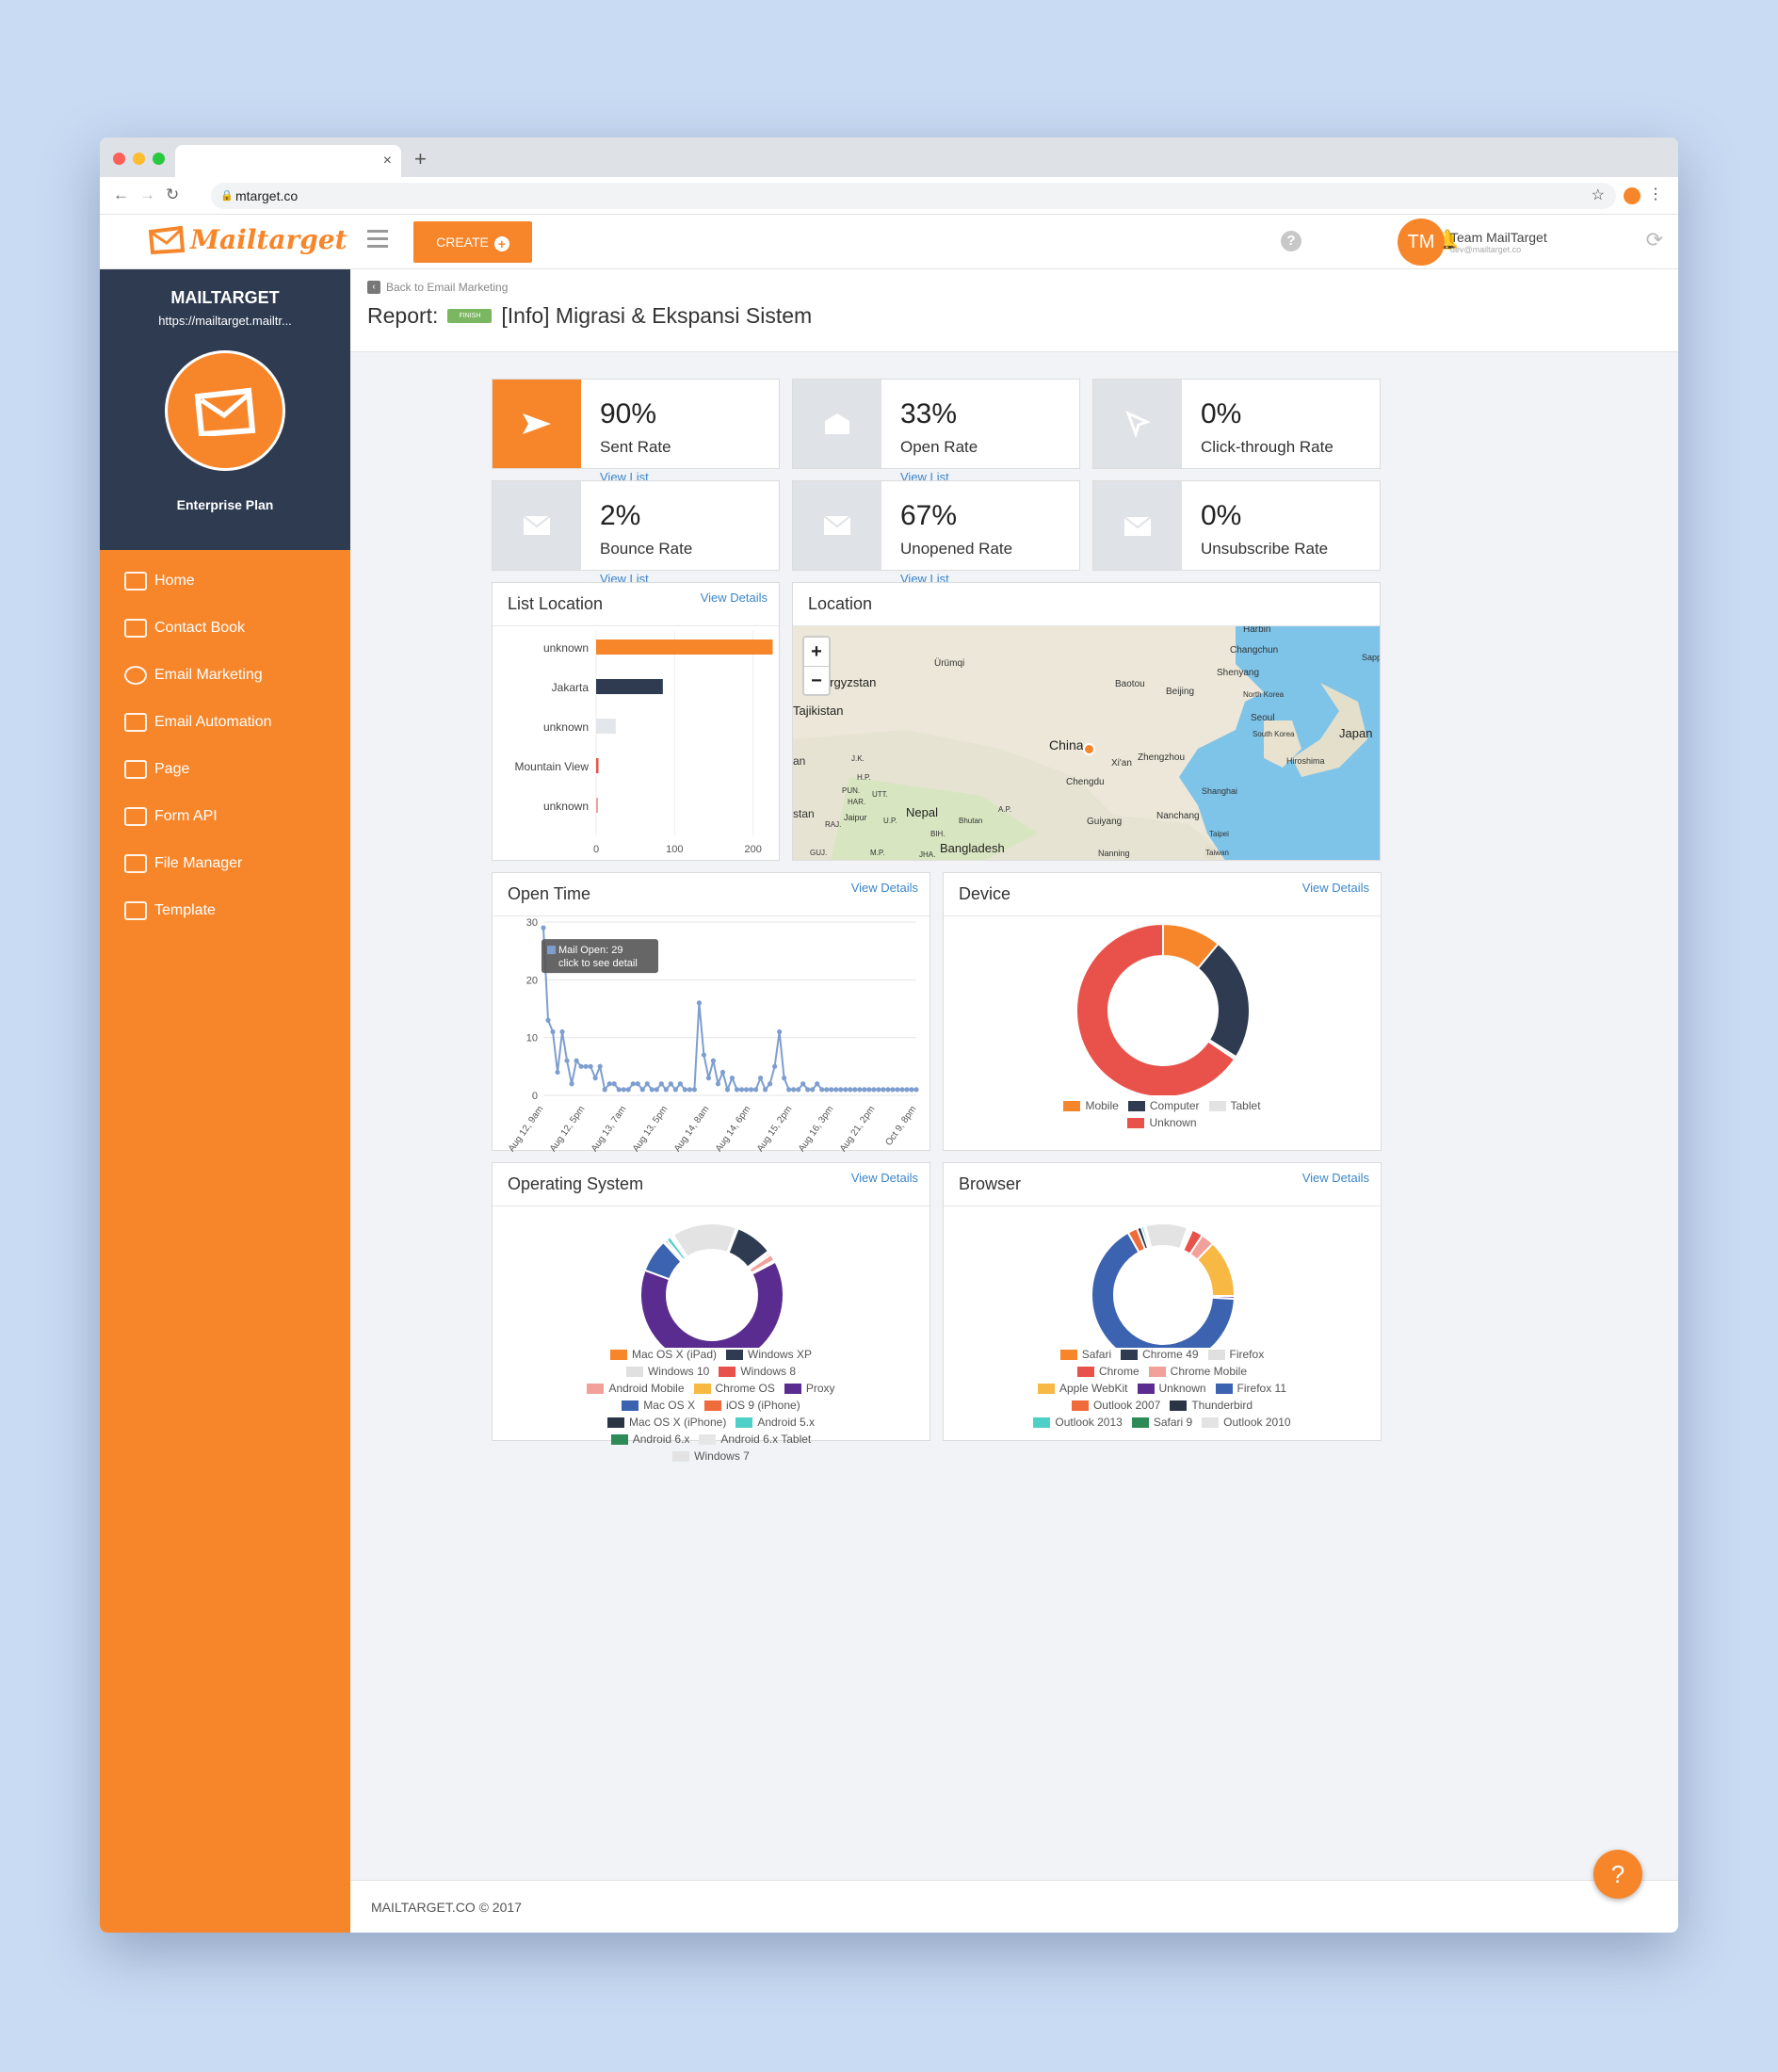 The height and width of the screenshot is (2072, 1778). Describe the element at coordinates (711, 1304) in the screenshot. I see `donut-slice` at that location.